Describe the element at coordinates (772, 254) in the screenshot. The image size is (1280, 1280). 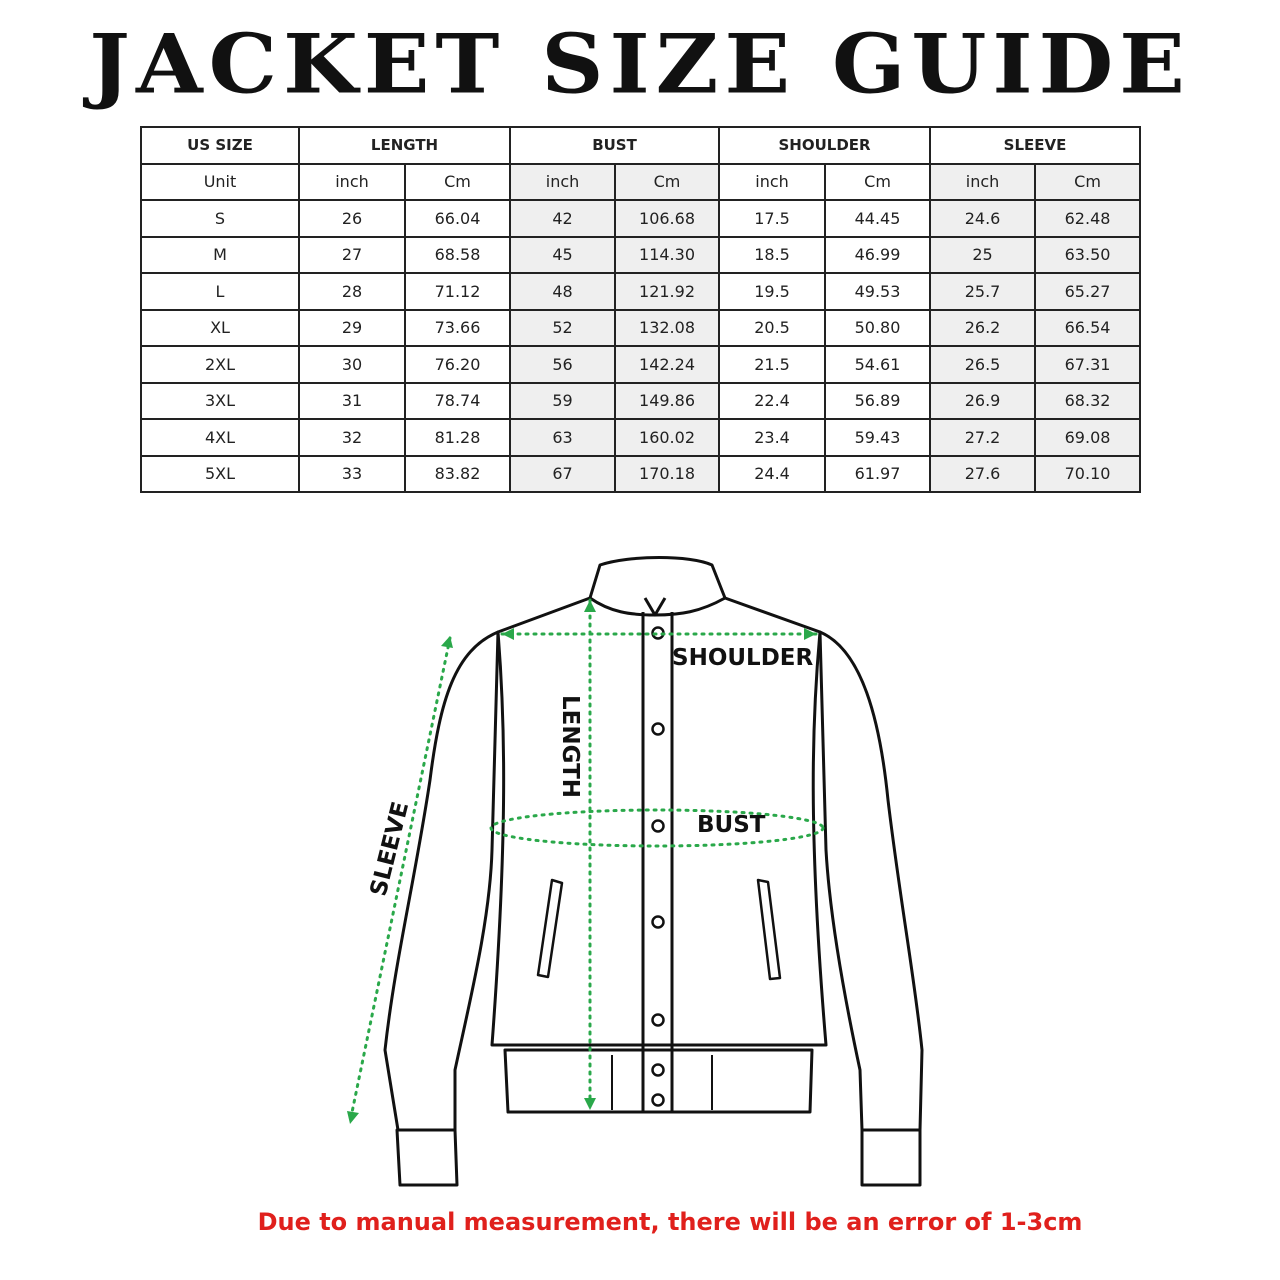
I see `value-cell: 18.5` at that location.